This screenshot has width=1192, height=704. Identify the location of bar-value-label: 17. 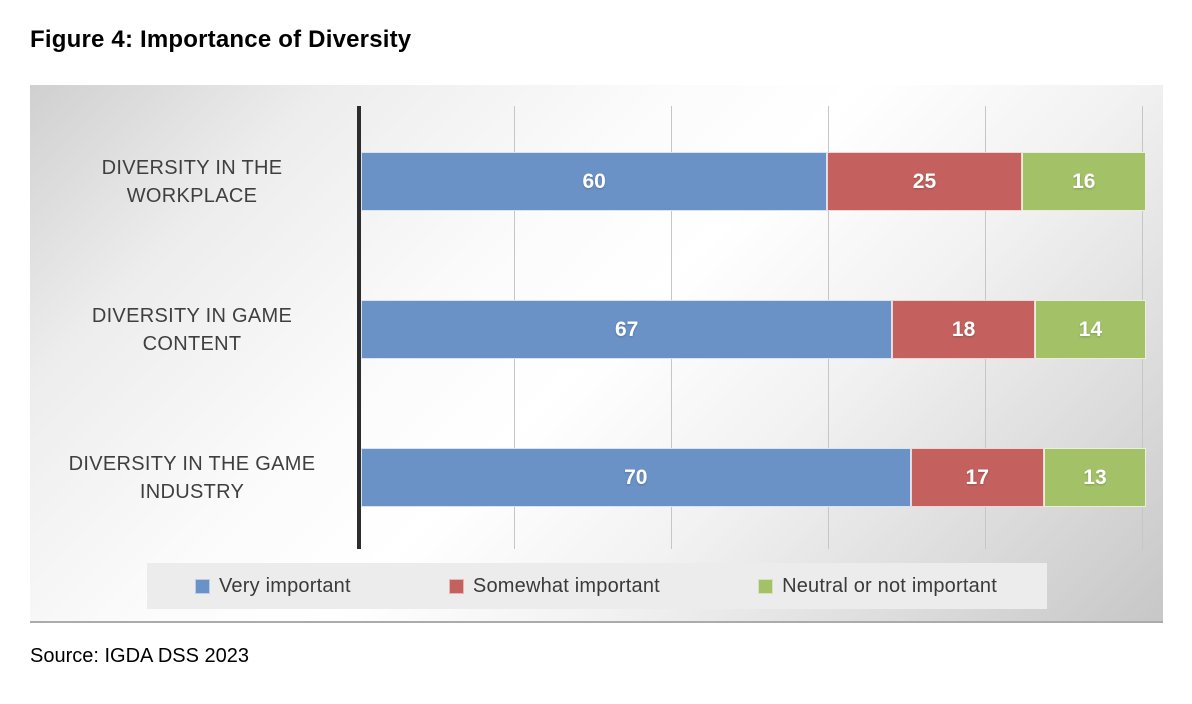
(977, 477).